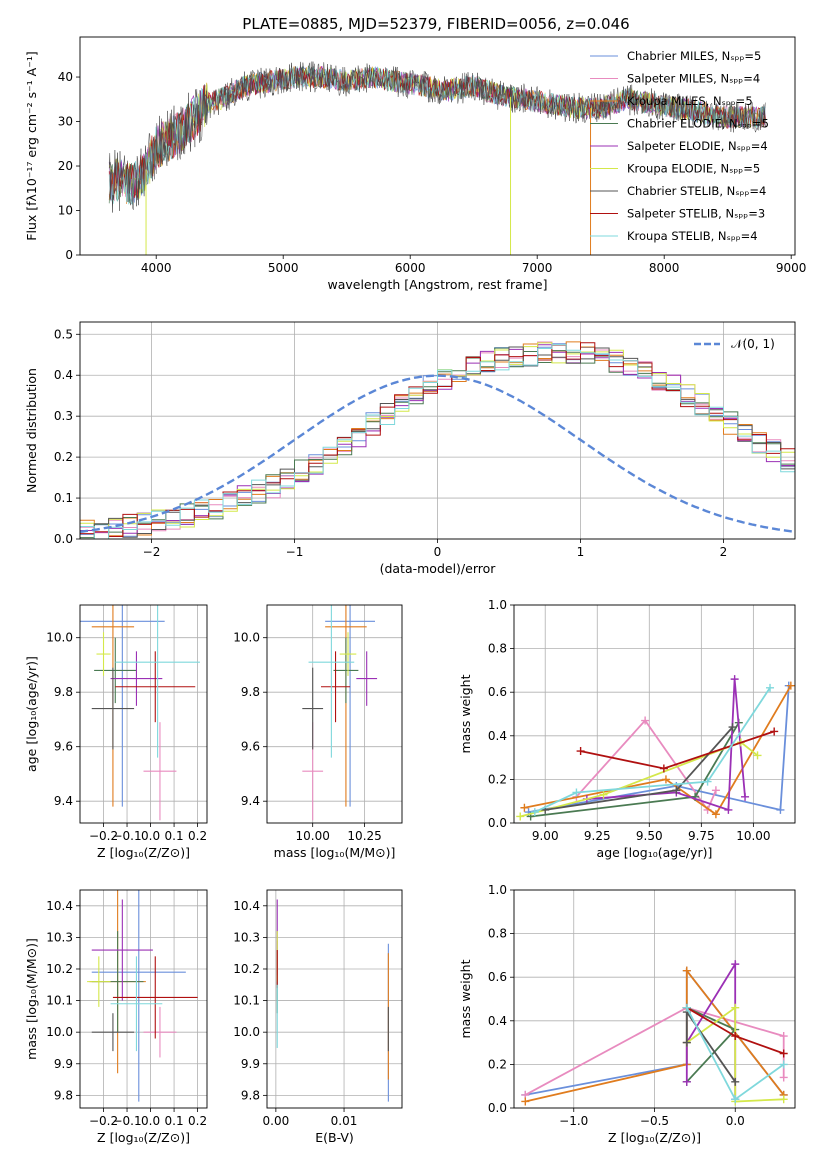 The width and height of the screenshot is (819, 1170). I want to click on legend-label: Salpeter MILES, Nₛₚₚ=4, so click(693, 79).